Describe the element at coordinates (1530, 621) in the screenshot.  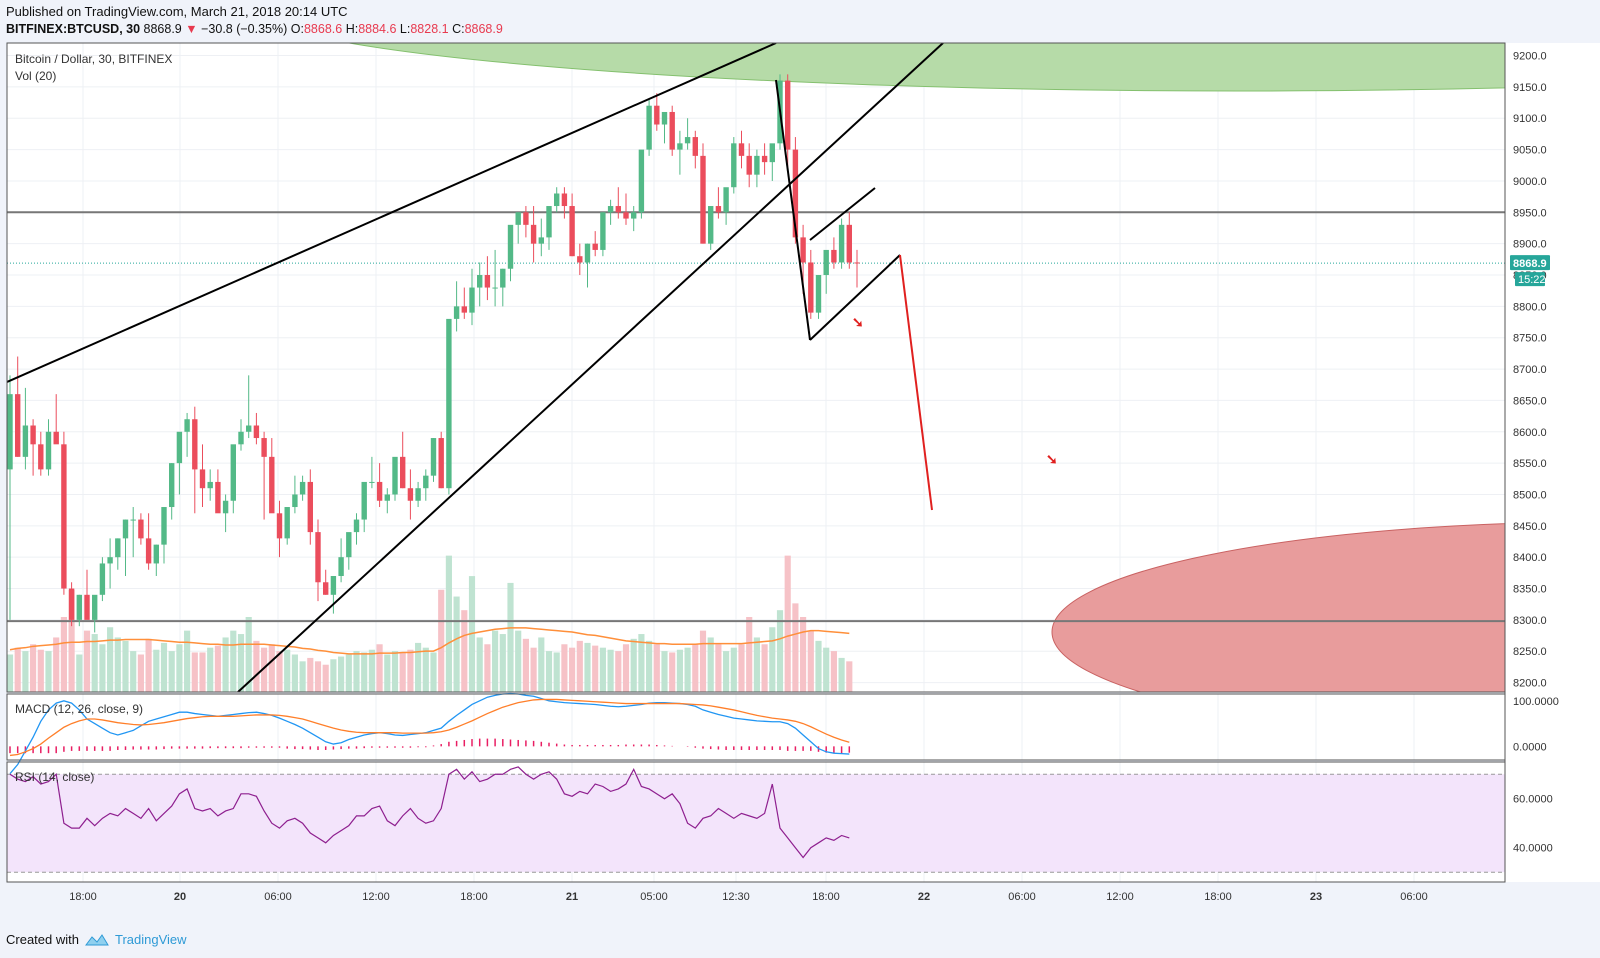
I see `price-tick-label: 8300.0` at that location.